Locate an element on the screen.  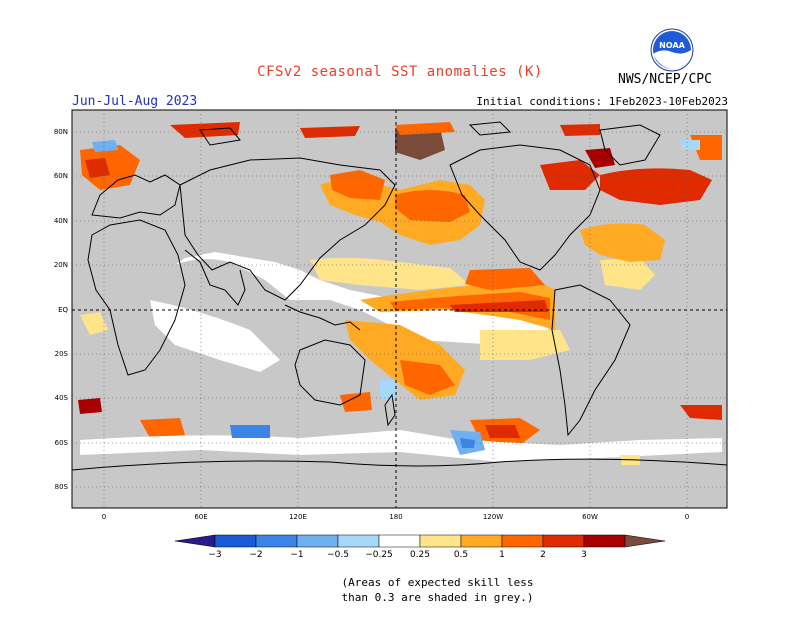
legend-tick-label: −2 is located at coordinates (255, 555).